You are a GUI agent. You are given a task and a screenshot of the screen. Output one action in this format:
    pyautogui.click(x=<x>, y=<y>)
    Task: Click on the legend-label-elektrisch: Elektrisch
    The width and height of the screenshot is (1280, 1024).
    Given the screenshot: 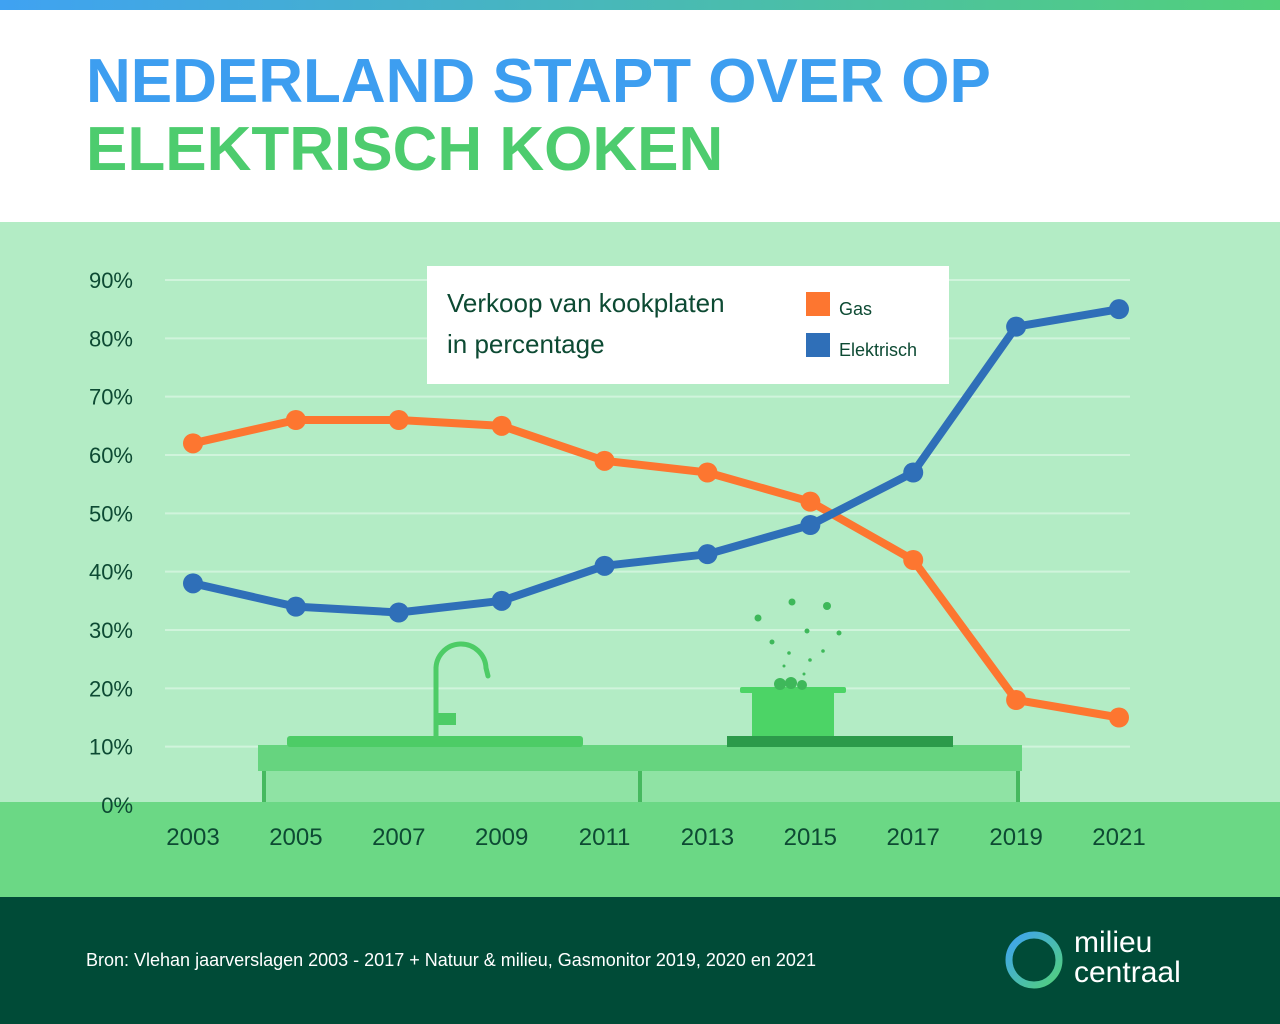 What is the action you would take?
    pyautogui.click(x=878, y=350)
    